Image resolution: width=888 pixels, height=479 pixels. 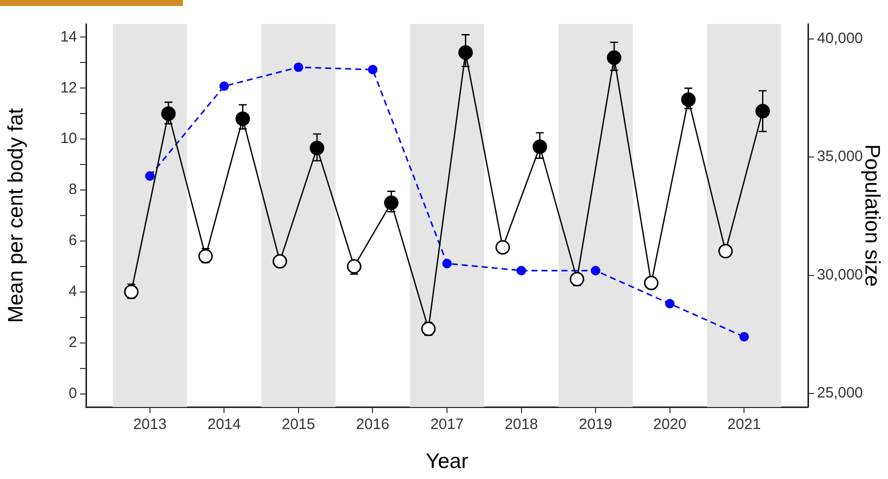 I want to click on y-tick-label: 14, so click(x=68, y=37).